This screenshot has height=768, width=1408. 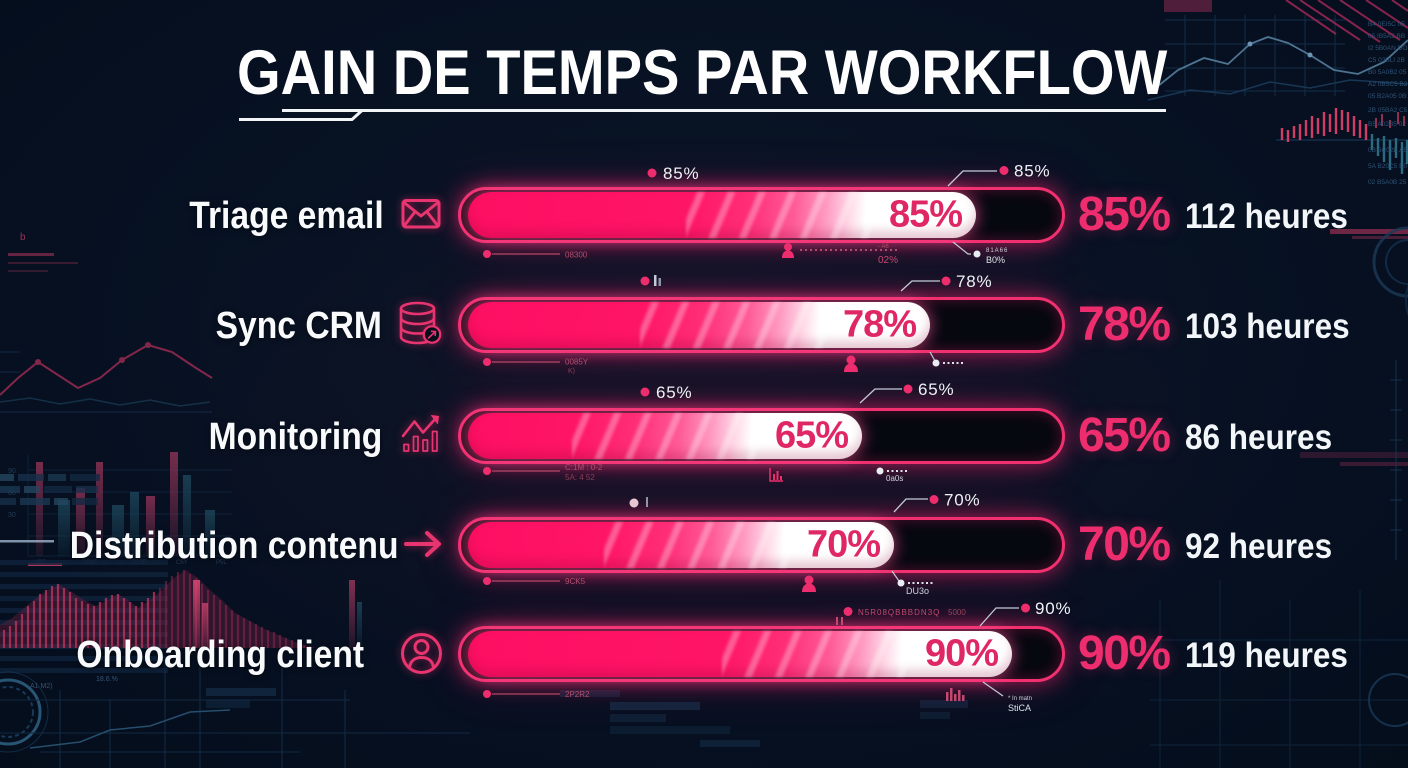 I want to click on svg-text: StiCA, so click(x=1019, y=708).